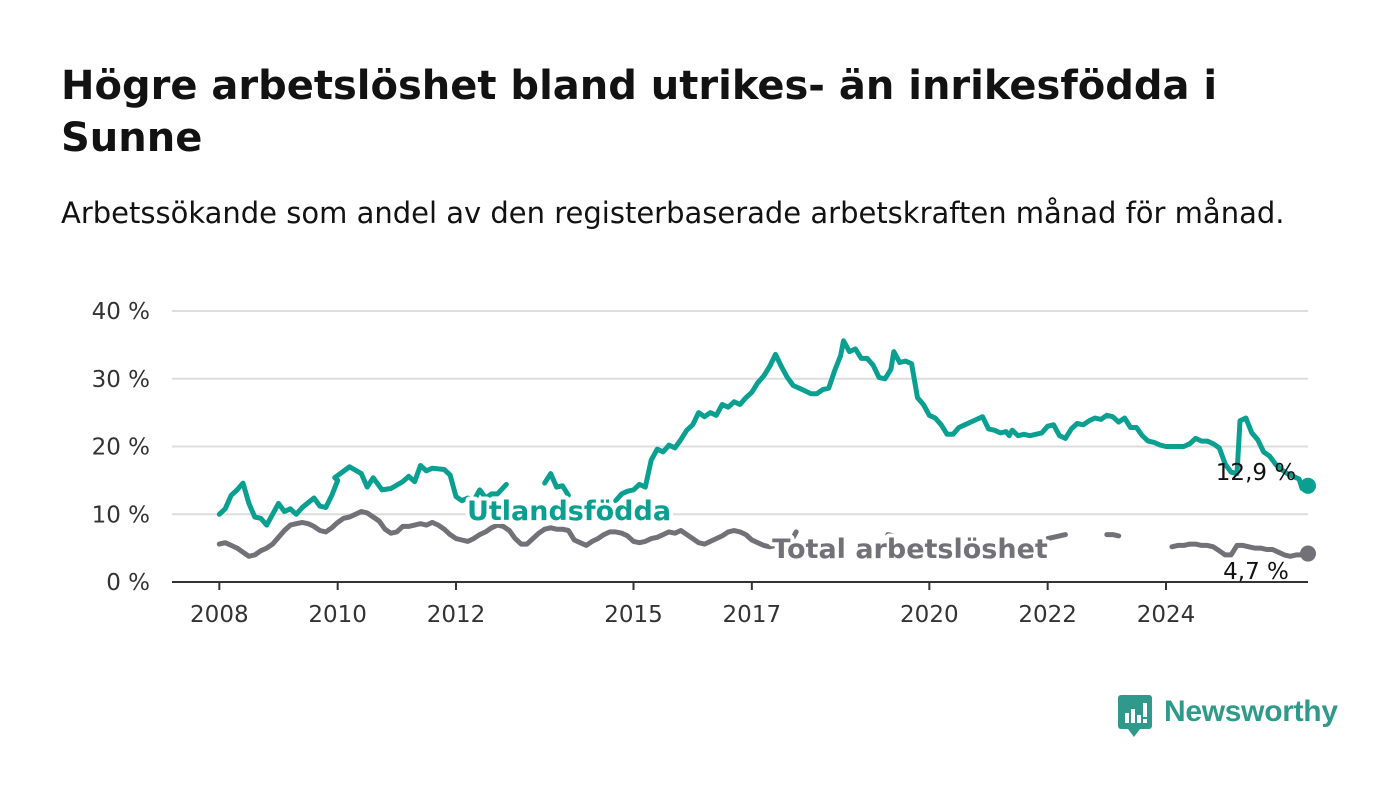 The image size is (1400, 794). What do you see at coordinates (219, 615) in the screenshot?
I see `x-tick-label: 2008` at bounding box center [219, 615].